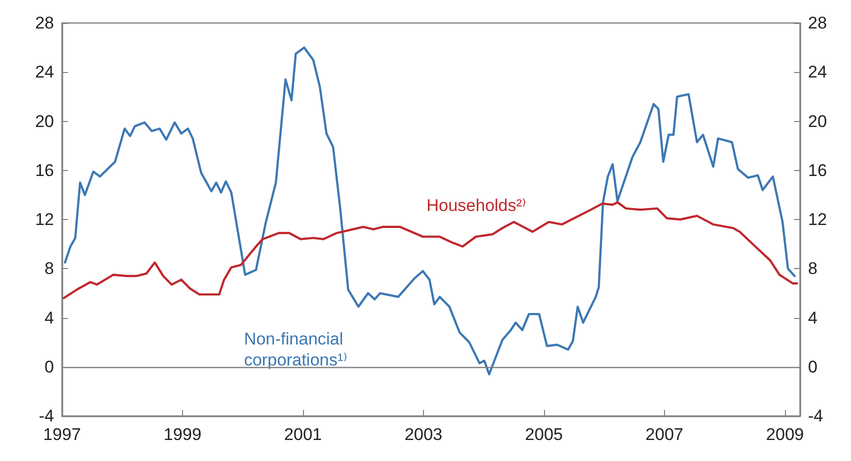 This screenshot has height=461, width=851. I want to click on y-tick-label: 28, so click(44, 23).